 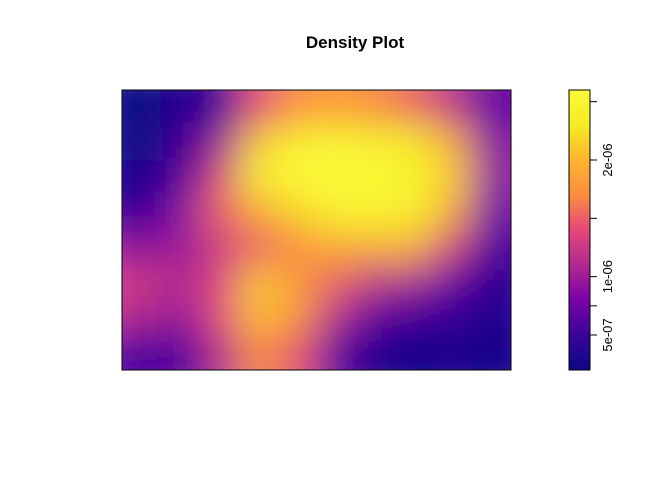 What do you see at coordinates (602, 226) in the screenshot?
I see `colorbar-ticks: 5e-07 1e-06 2e-06` at bounding box center [602, 226].